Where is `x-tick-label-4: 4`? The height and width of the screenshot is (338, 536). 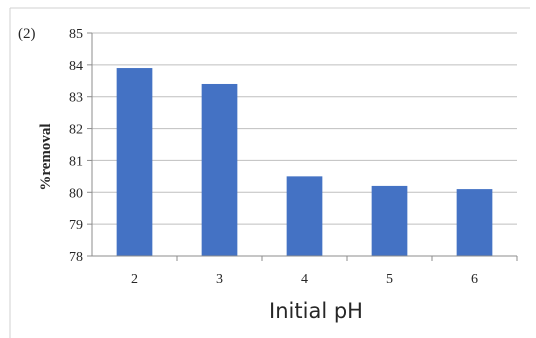
x-tick-label-4: 4 is located at coordinates (304, 279).